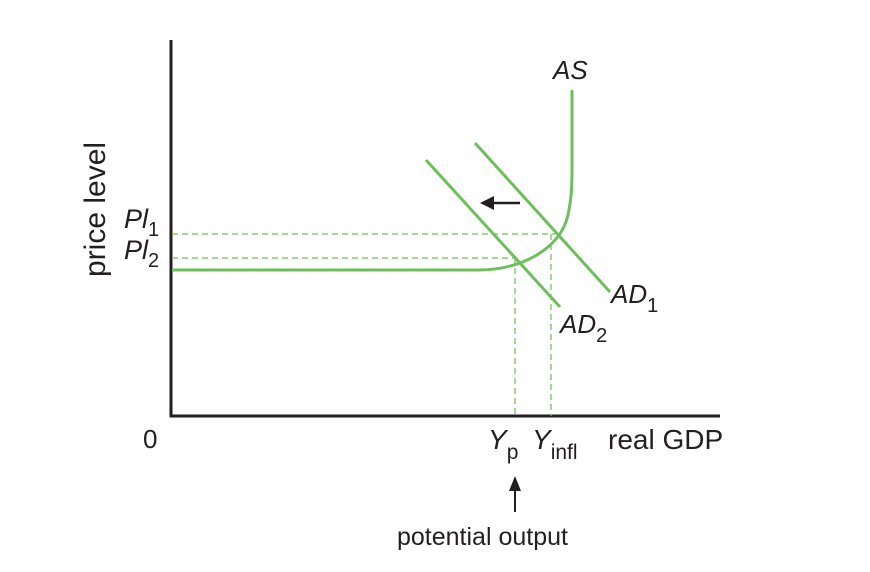 The width and height of the screenshot is (870, 572). Describe the element at coordinates (482, 537) in the screenshot. I see `potential-output-label: potential output` at that location.